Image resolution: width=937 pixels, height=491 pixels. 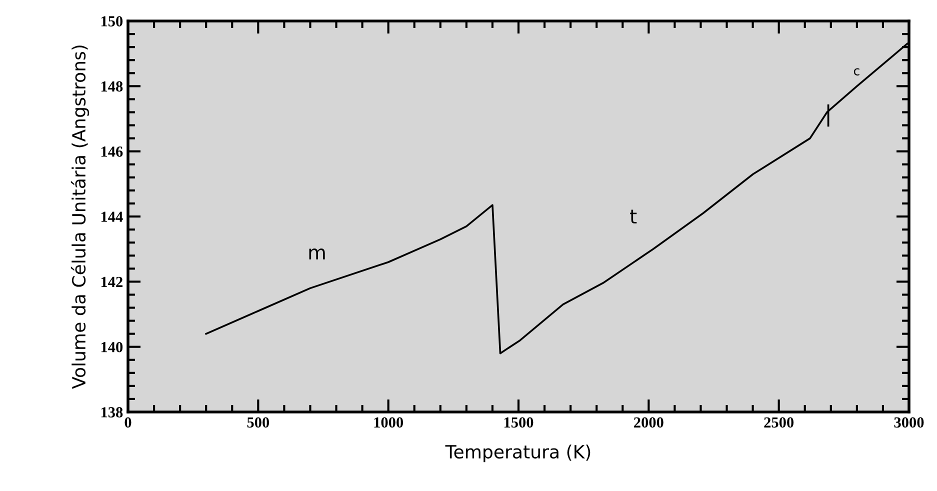 What do you see at coordinates (517, 453) in the screenshot?
I see `x-axis-title: Temperatura (K)` at bounding box center [517, 453].